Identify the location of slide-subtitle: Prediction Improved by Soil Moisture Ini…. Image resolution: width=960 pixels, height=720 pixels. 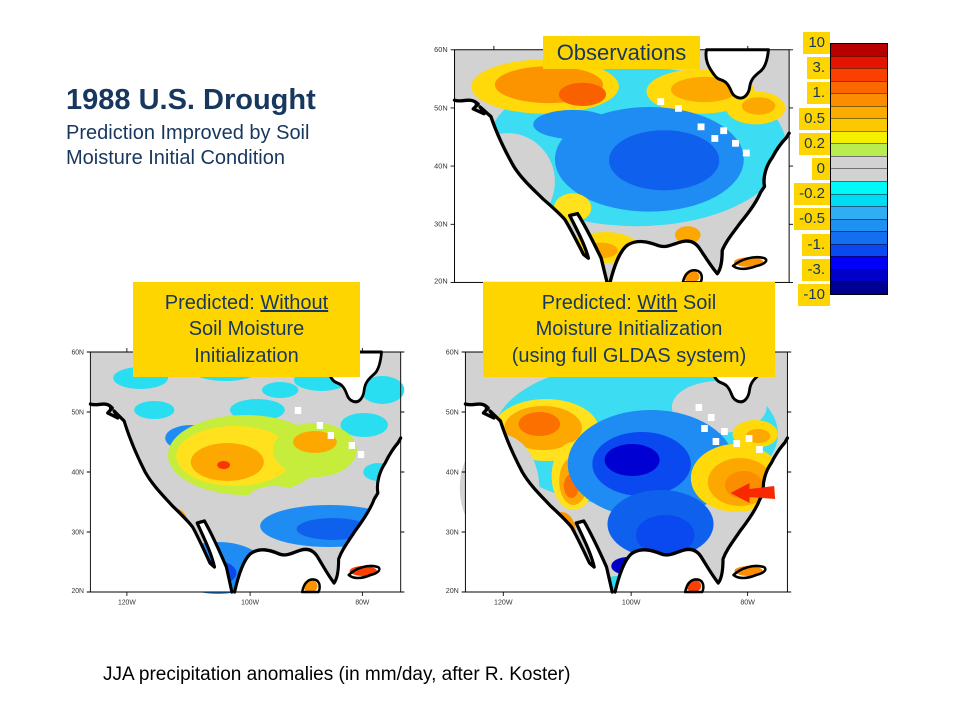
(188, 145).